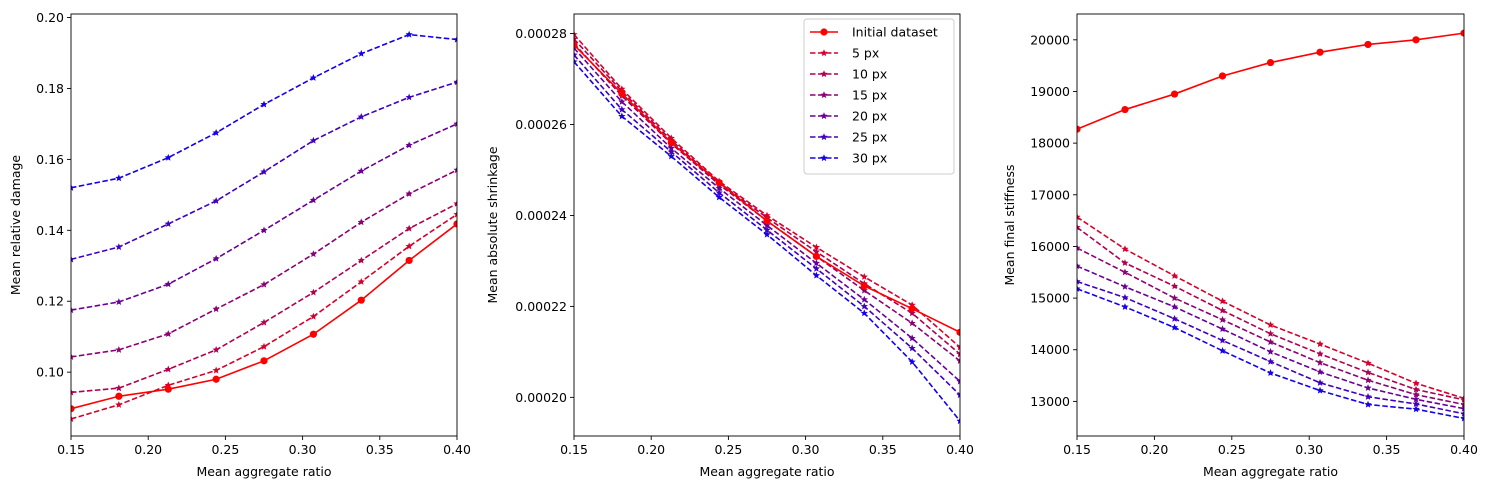  I want to click on y-tick-label: 16000, so click(1050, 246).